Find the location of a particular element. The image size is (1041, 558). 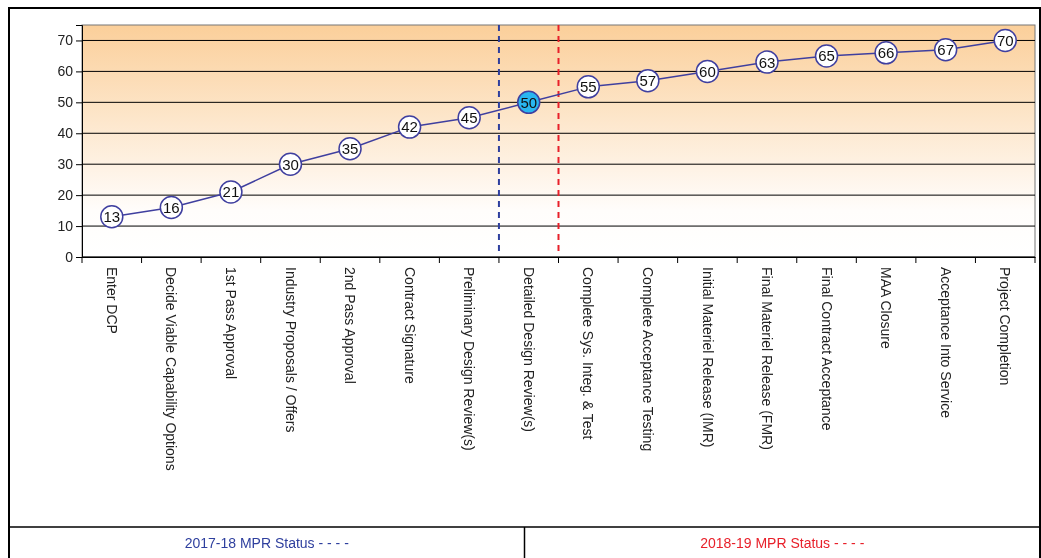

x-tick-label: Project Completion is located at coordinates (1005, 326).